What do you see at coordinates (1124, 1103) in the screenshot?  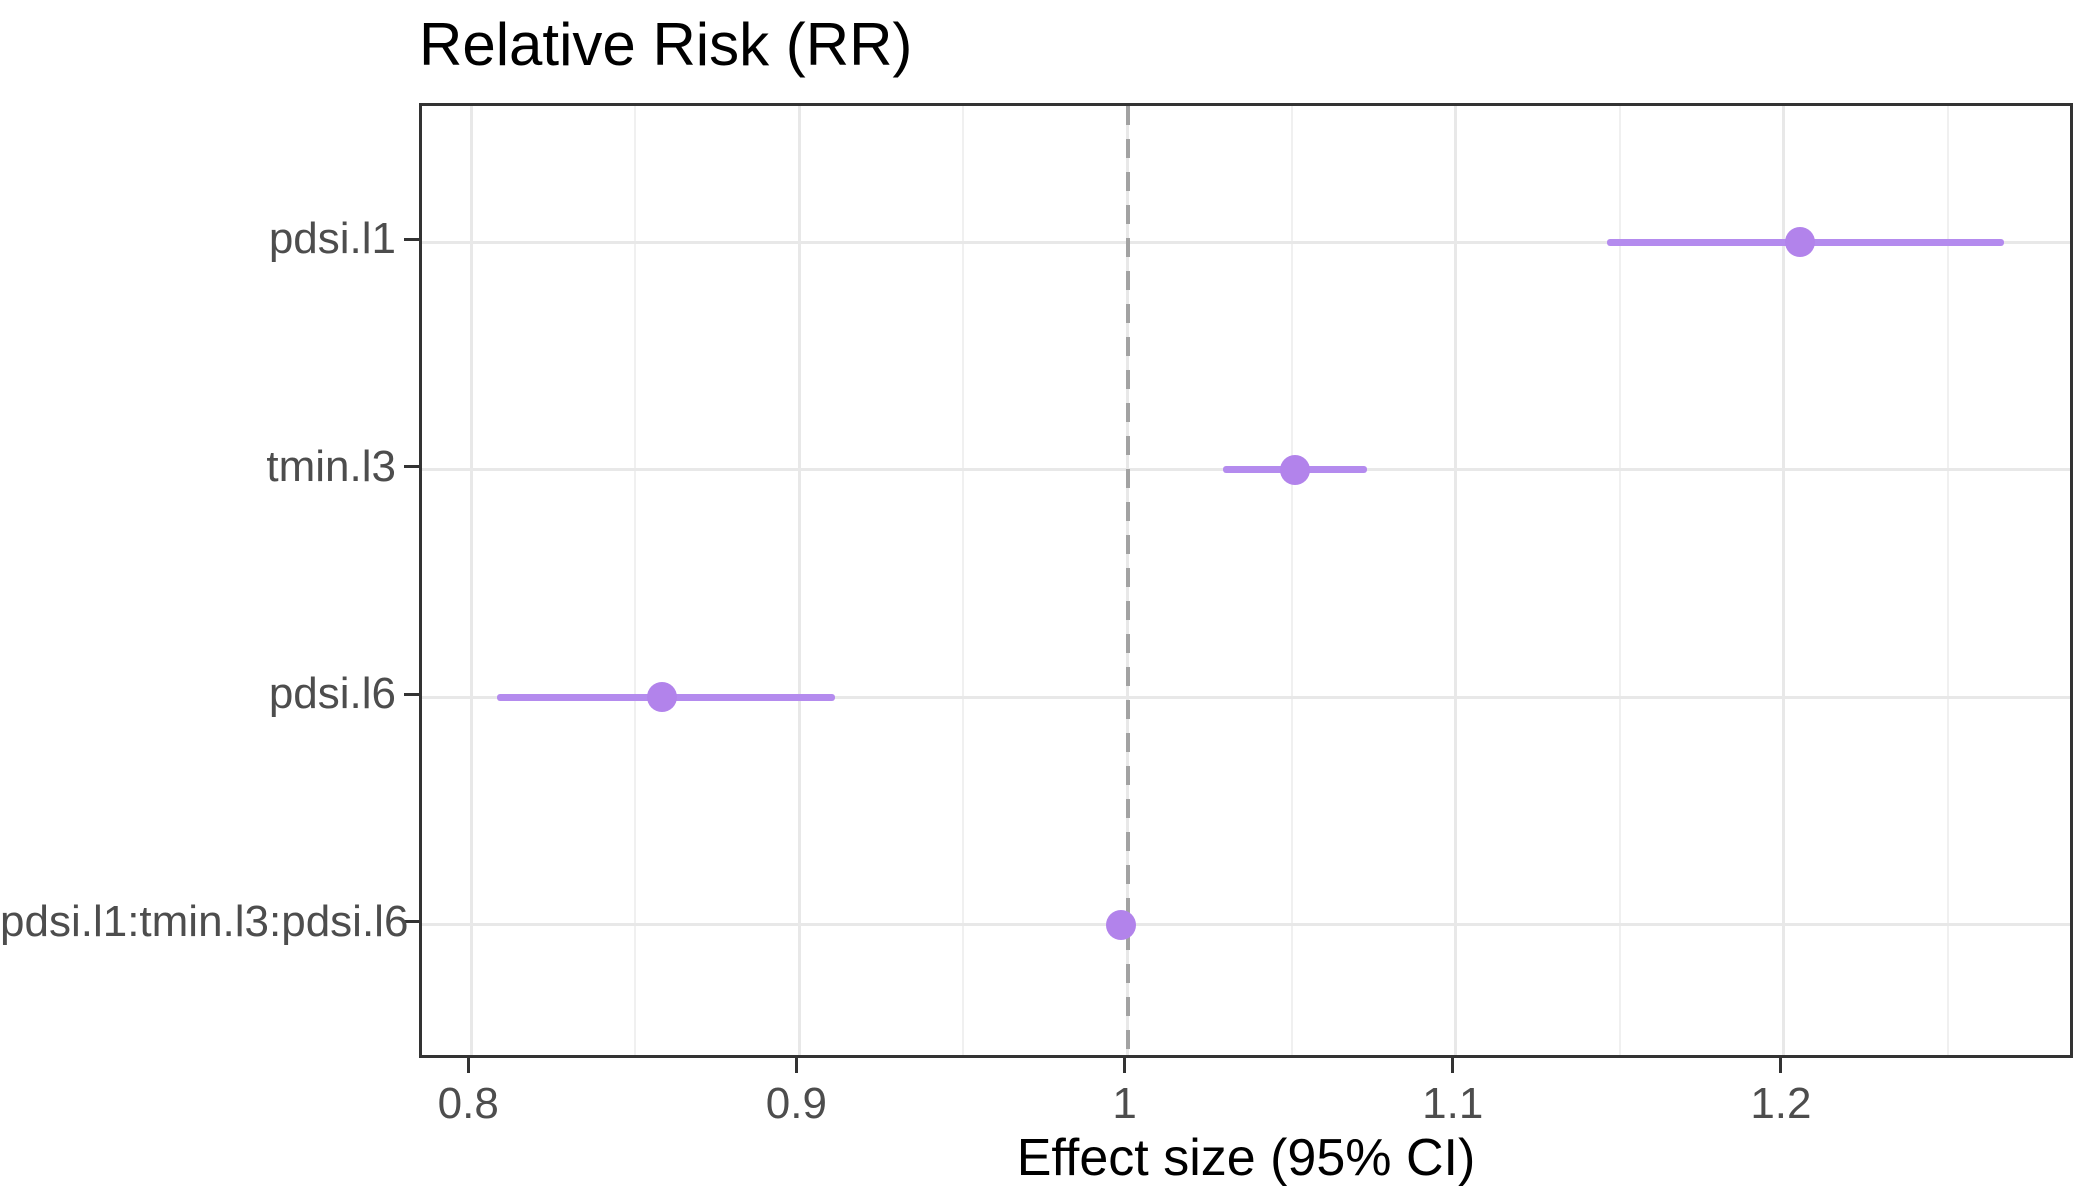 I see `x-axis-tick-label: 1` at bounding box center [1124, 1103].